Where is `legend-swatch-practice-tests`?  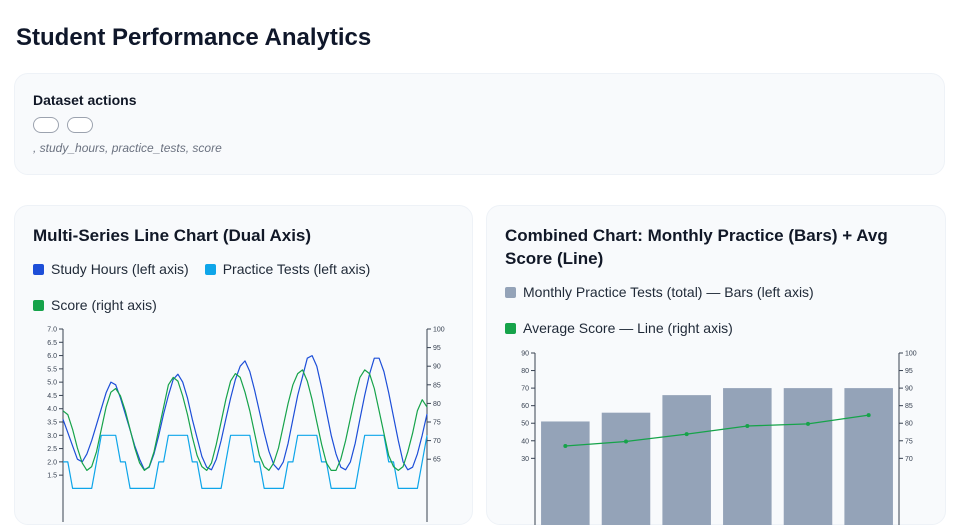 legend-swatch-practice-tests is located at coordinates (210, 269).